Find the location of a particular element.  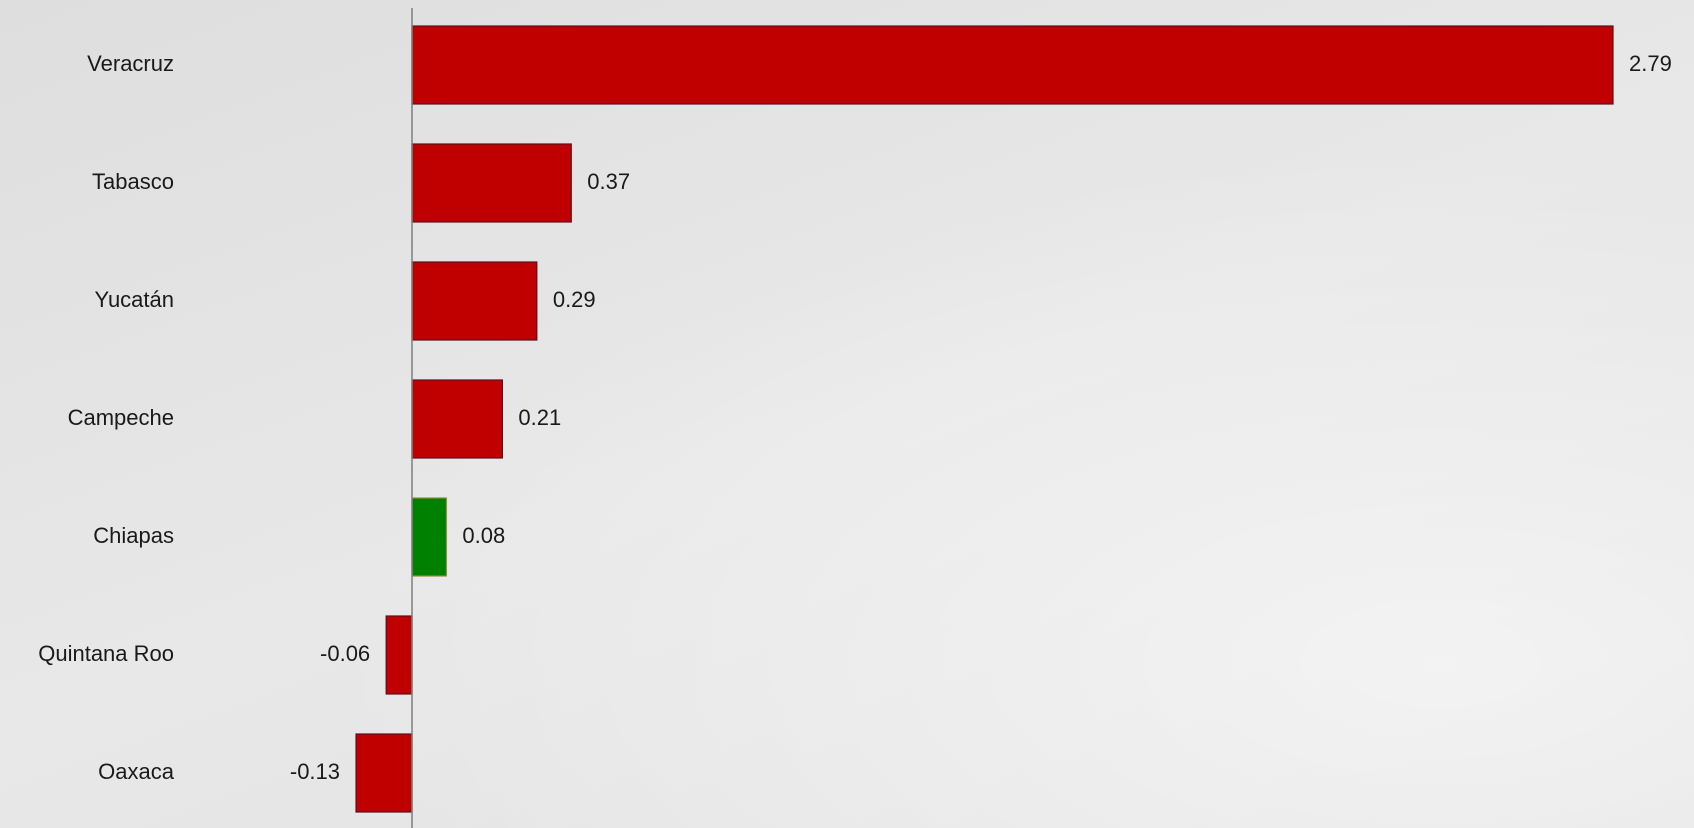

value-label-oaxaca: -0.13 is located at coordinates (315, 771).